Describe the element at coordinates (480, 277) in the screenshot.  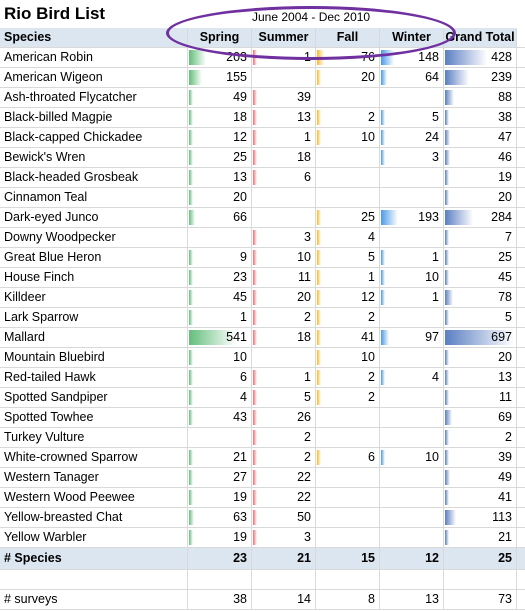
I see `total-value-cell: 45` at that location.